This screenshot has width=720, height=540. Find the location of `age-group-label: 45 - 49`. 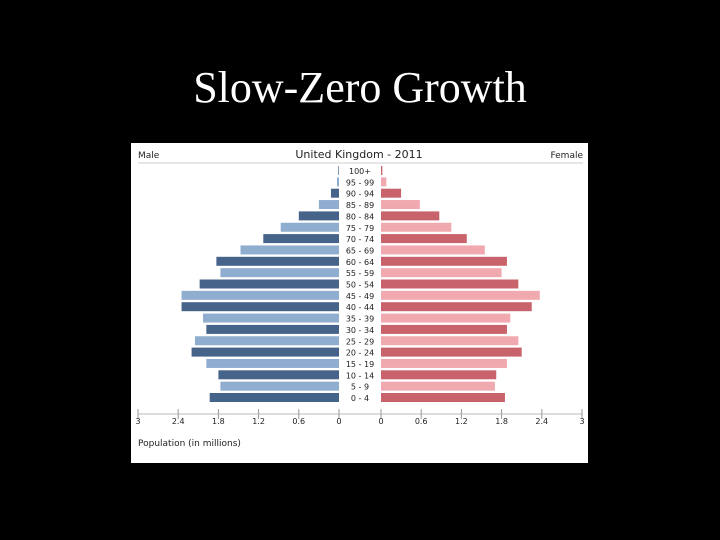

age-group-label: 45 - 49 is located at coordinates (360, 296).